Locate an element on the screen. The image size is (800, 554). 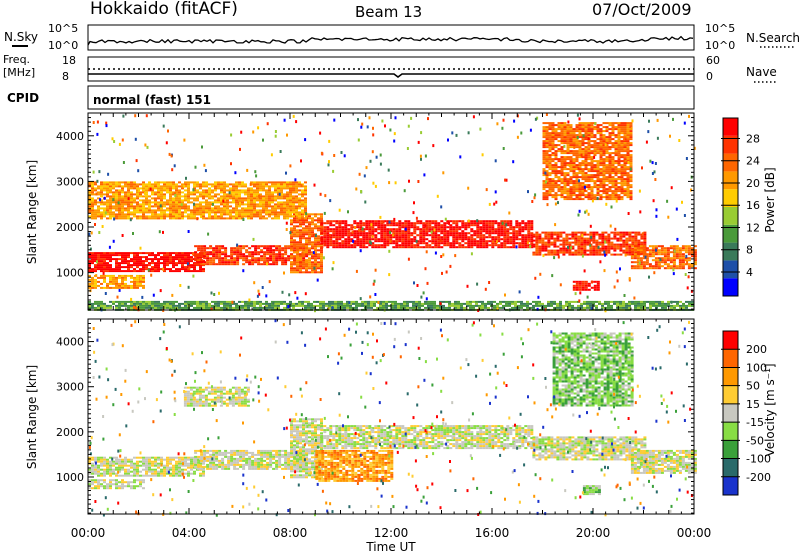
power-colorbar: 4 8 12 16 20 24 28 is located at coordinates (740, 207).